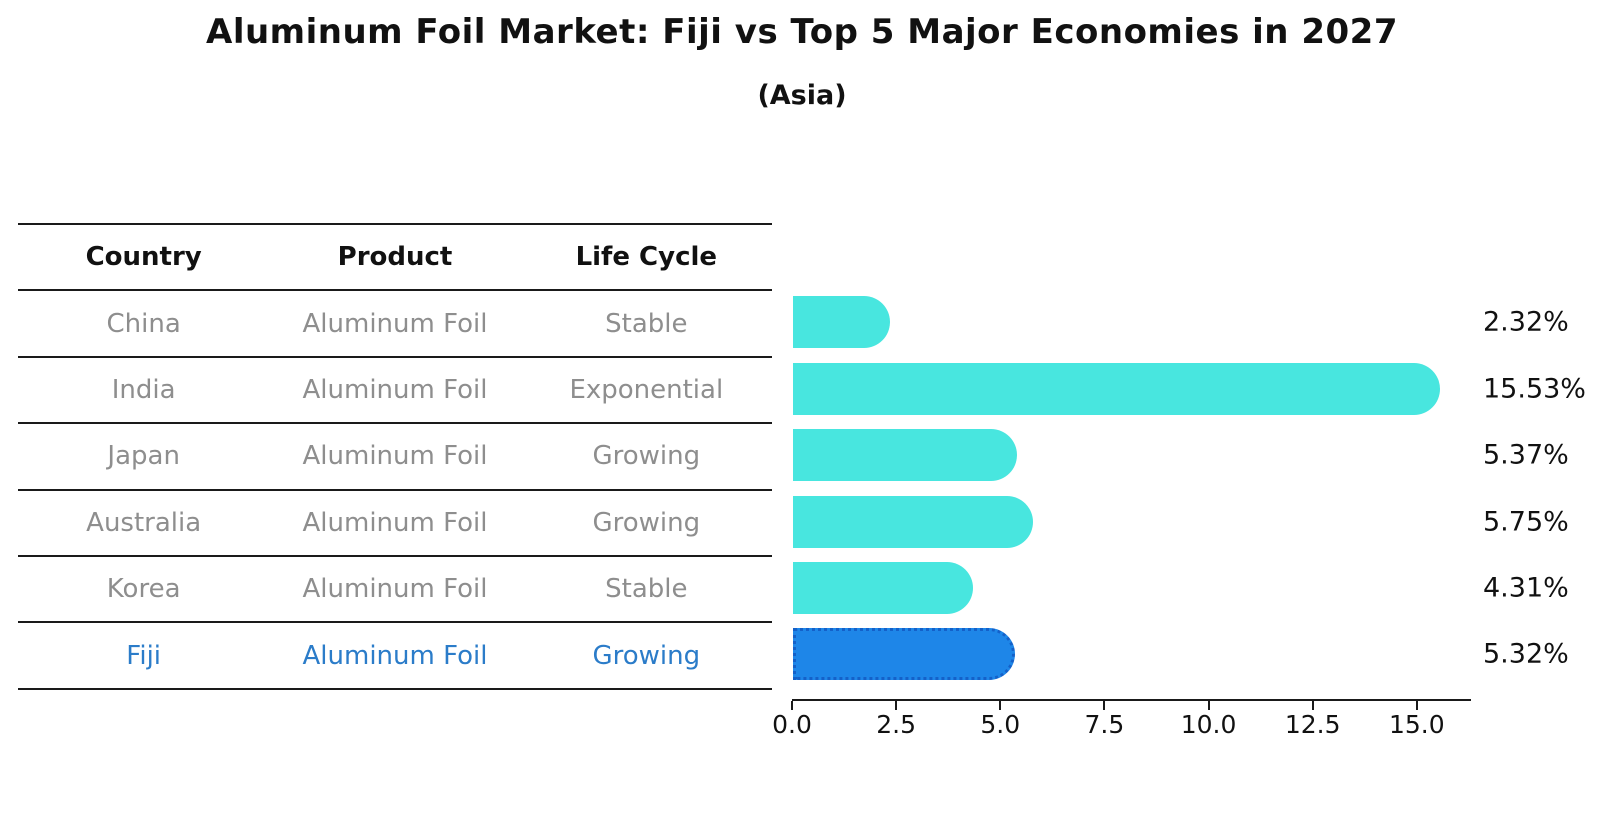 This screenshot has width=1604, height=823. What do you see at coordinates (1000, 724) in the screenshot?
I see `x-axis-tick-label: 5.0` at bounding box center [1000, 724].